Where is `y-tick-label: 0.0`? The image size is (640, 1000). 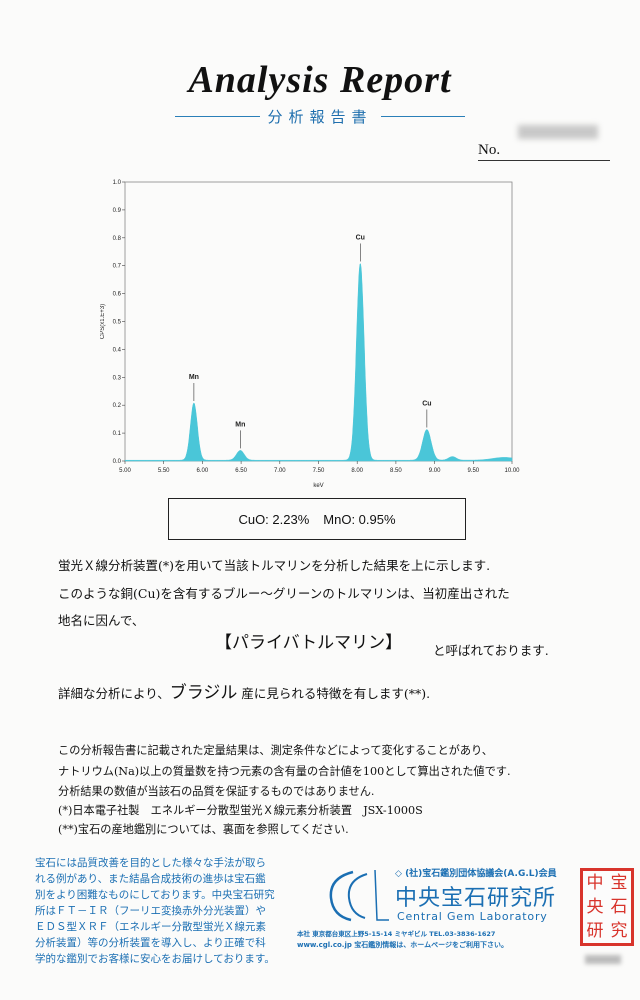
y-tick-label: 0.0 is located at coordinates (117, 462).